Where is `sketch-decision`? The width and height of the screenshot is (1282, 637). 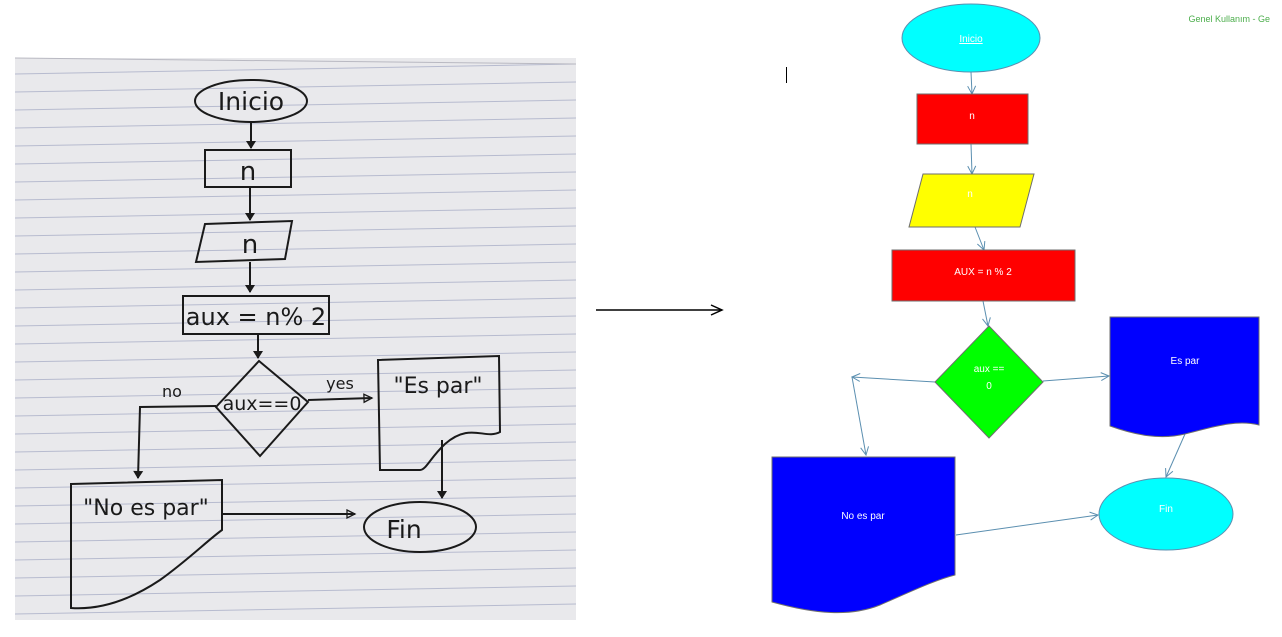
sketch-decision is located at coordinates (262, 408).